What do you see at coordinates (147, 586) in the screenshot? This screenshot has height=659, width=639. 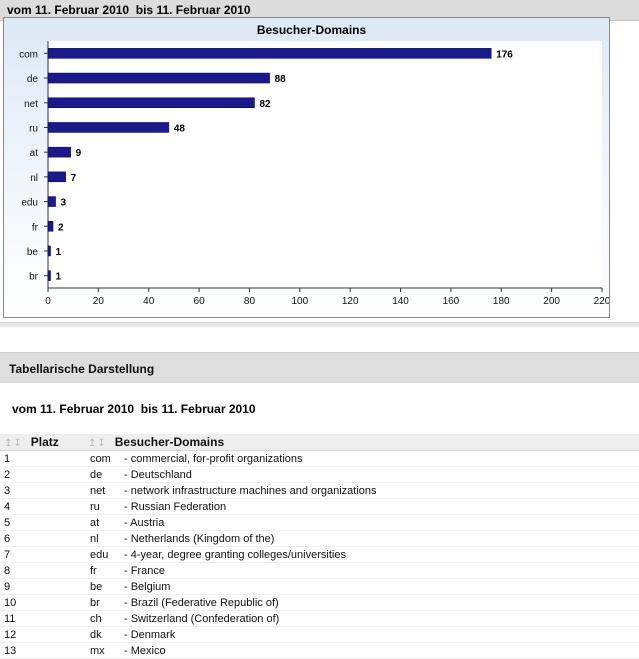 I see `domain-description: - Belgium` at bounding box center [147, 586].